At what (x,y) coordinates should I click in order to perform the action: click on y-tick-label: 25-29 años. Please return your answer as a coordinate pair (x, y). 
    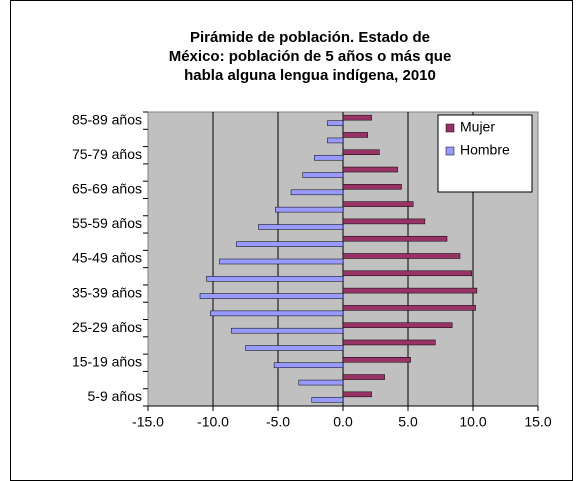
    Looking at the image, I should click on (107, 327).